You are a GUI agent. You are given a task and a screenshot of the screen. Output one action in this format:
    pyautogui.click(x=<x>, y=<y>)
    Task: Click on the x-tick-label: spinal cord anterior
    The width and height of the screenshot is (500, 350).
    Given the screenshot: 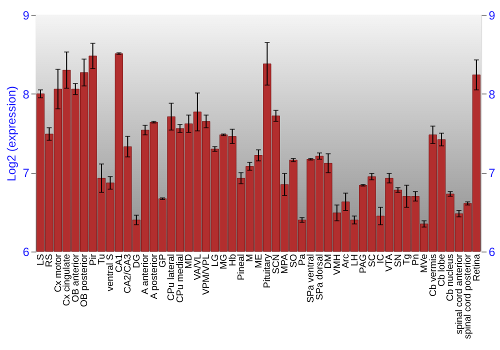 What is the action you would take?
    pyautogui.click(x=459, y=294)
    